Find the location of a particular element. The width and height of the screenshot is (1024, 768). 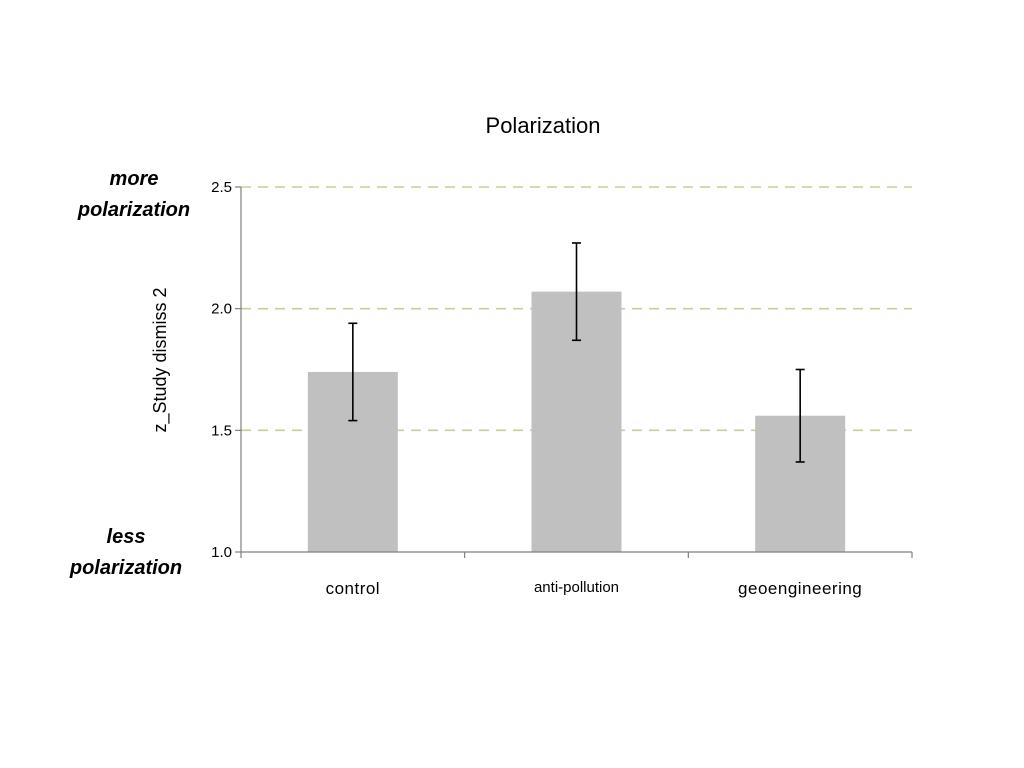

x-tick-label-anti-pollution: anti-pollution is located at coordinates (576, 587).